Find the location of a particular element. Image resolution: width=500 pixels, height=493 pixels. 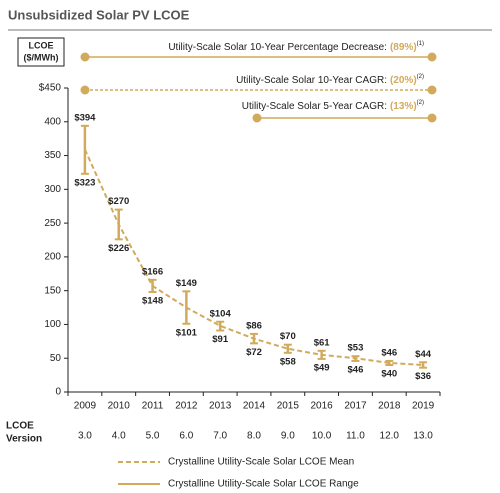

high-label: $166 is located at coordinates (152, 271).